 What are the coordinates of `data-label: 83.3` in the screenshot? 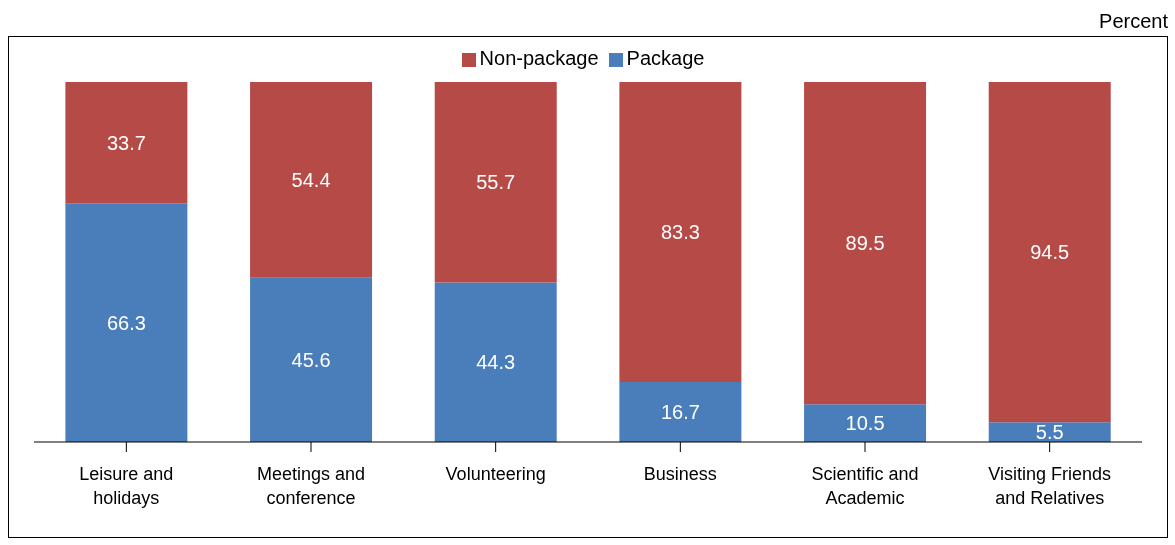 It's located at (680, 232).